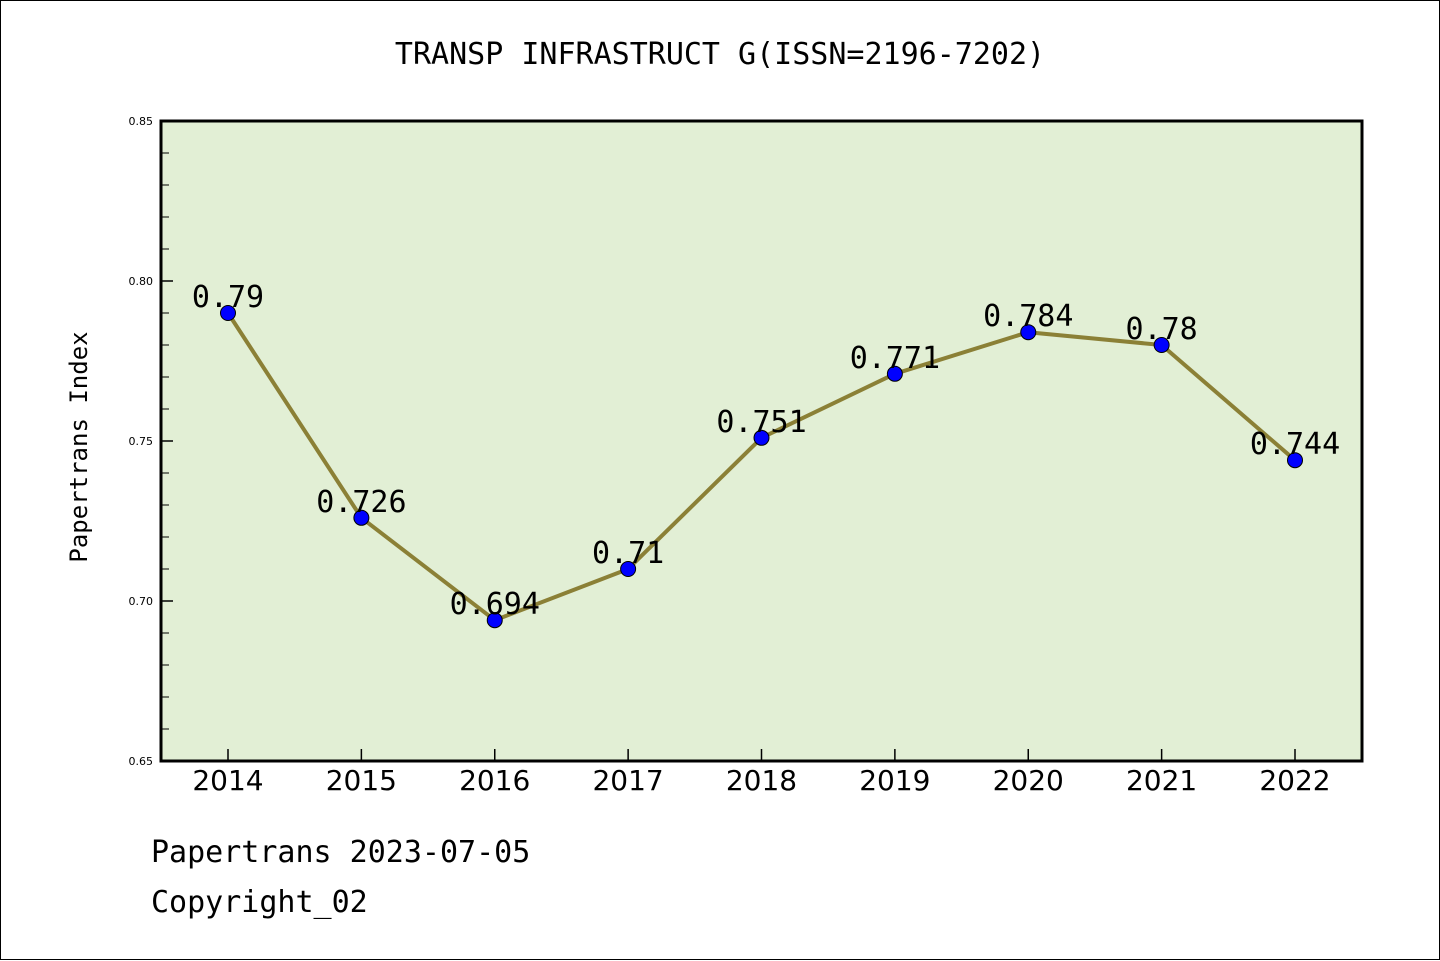 The image size is (1440, 961). Describe the element at coordinates (141, 441) in the screenshot. I see `y-tick-label: 0.75` at that location.